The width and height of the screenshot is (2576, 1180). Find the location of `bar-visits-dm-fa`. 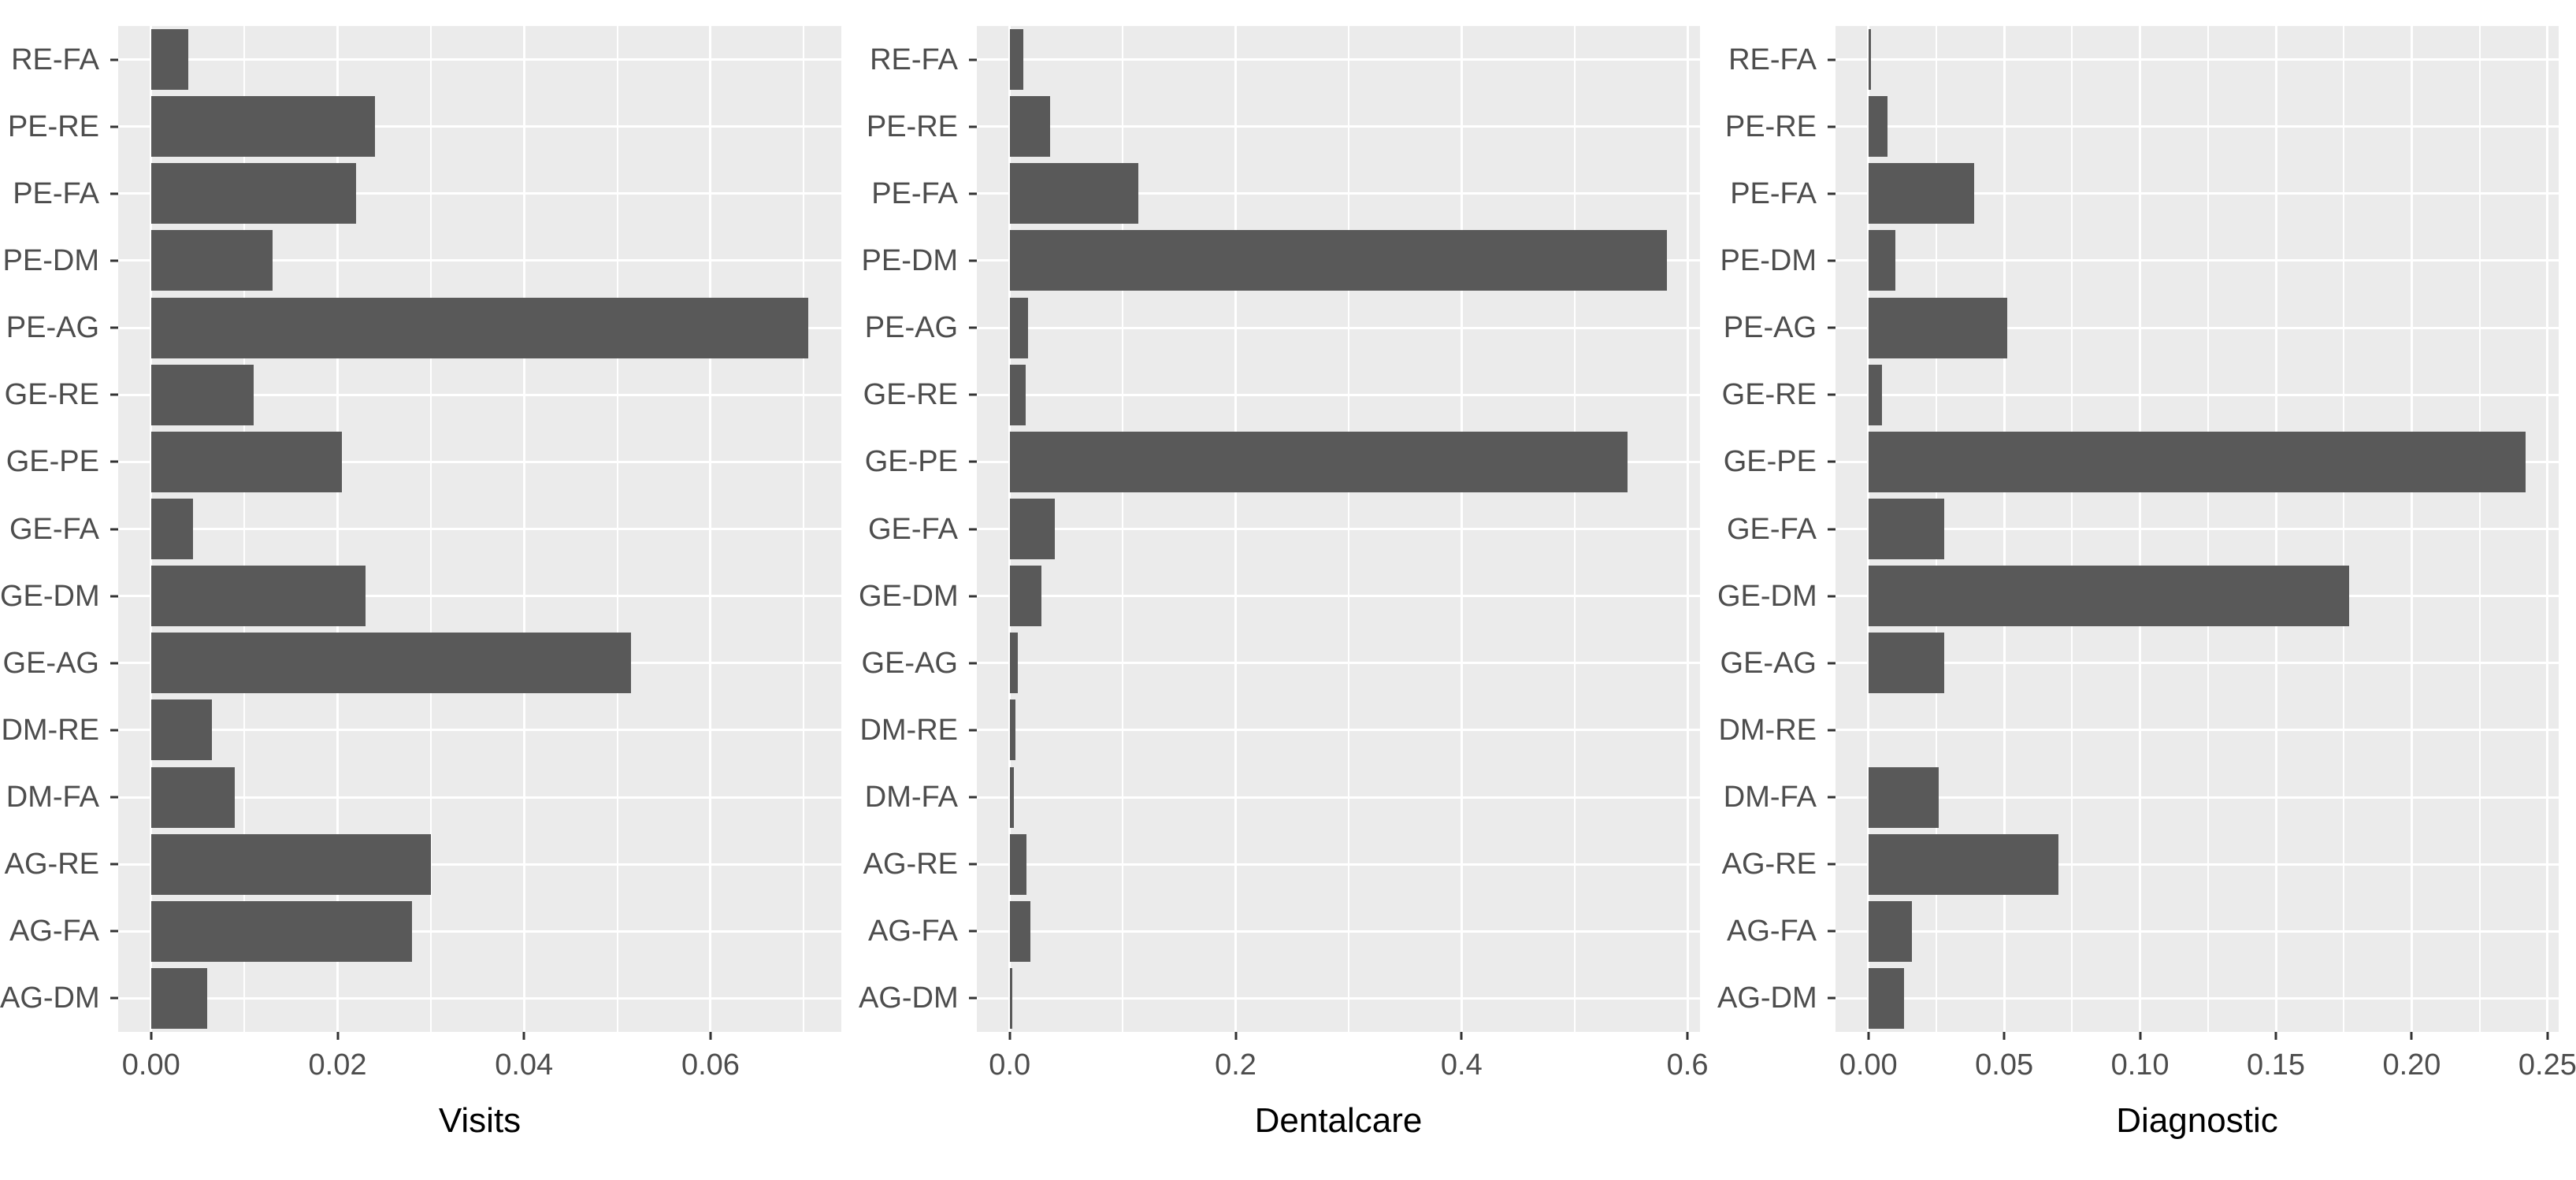

bar-visits-dm-fa is located at coordinates (193, 797).